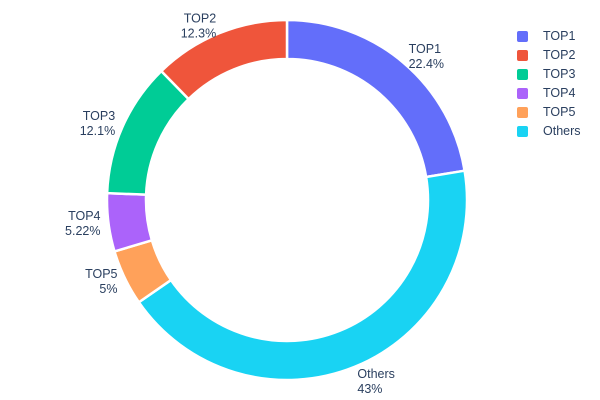 This screenshot has height=400, width=600. I want to click on legend-item-others: Others, so click(549, 131).